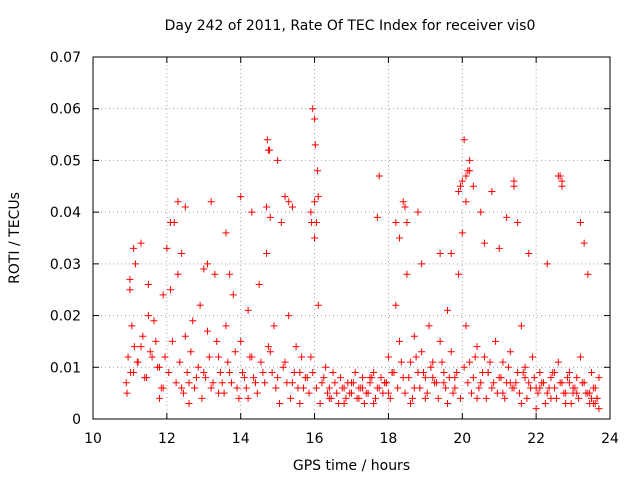 This screenshot has width=640, height=480. What do you see at coordinates (65, 368) in the screenshot?
I see `y-tick-label: 0.01` at bounding box center [65, 368].